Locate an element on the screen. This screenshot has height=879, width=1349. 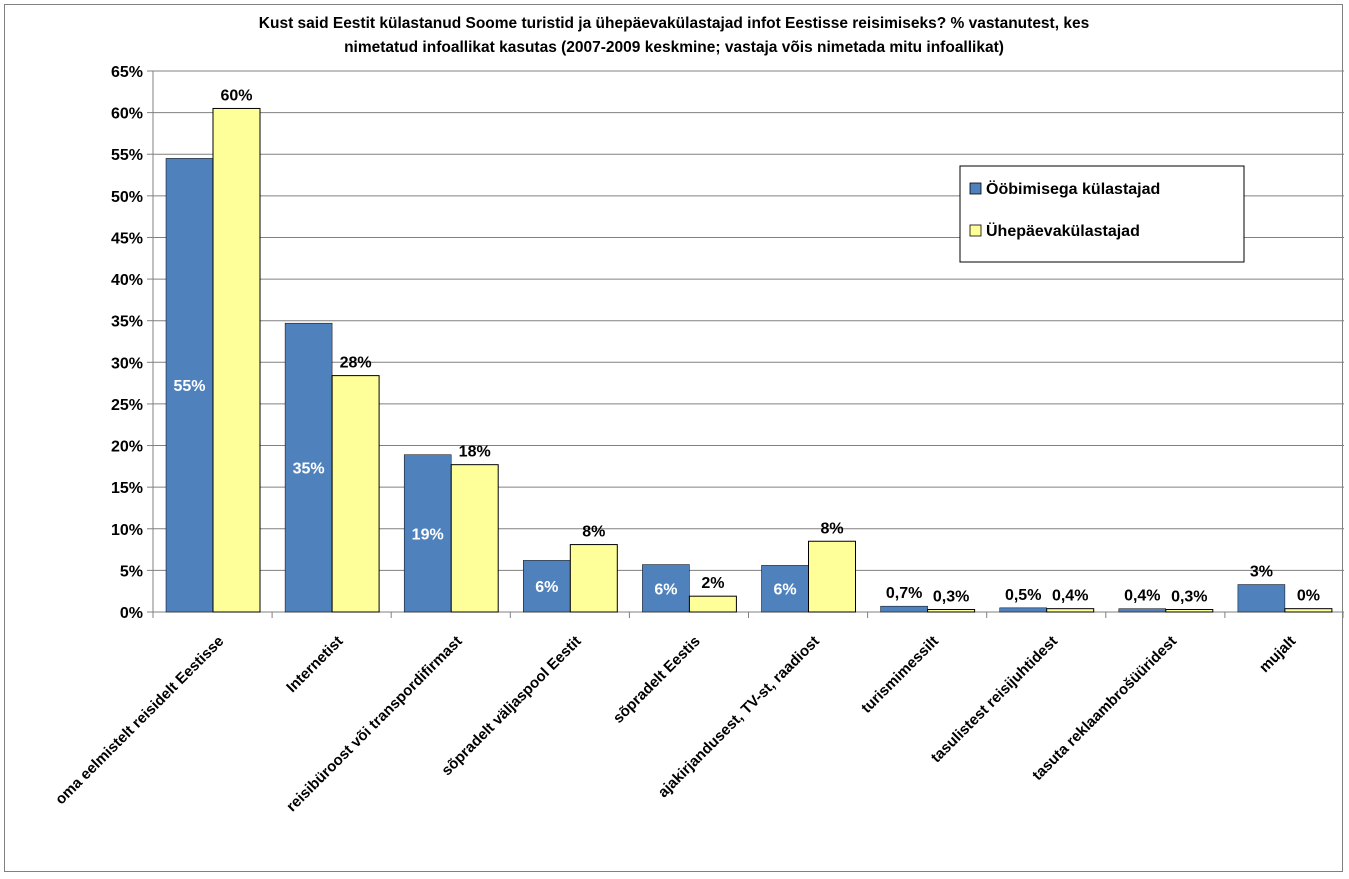
category-label: turismimessilt is located at coordinates (900, 675).